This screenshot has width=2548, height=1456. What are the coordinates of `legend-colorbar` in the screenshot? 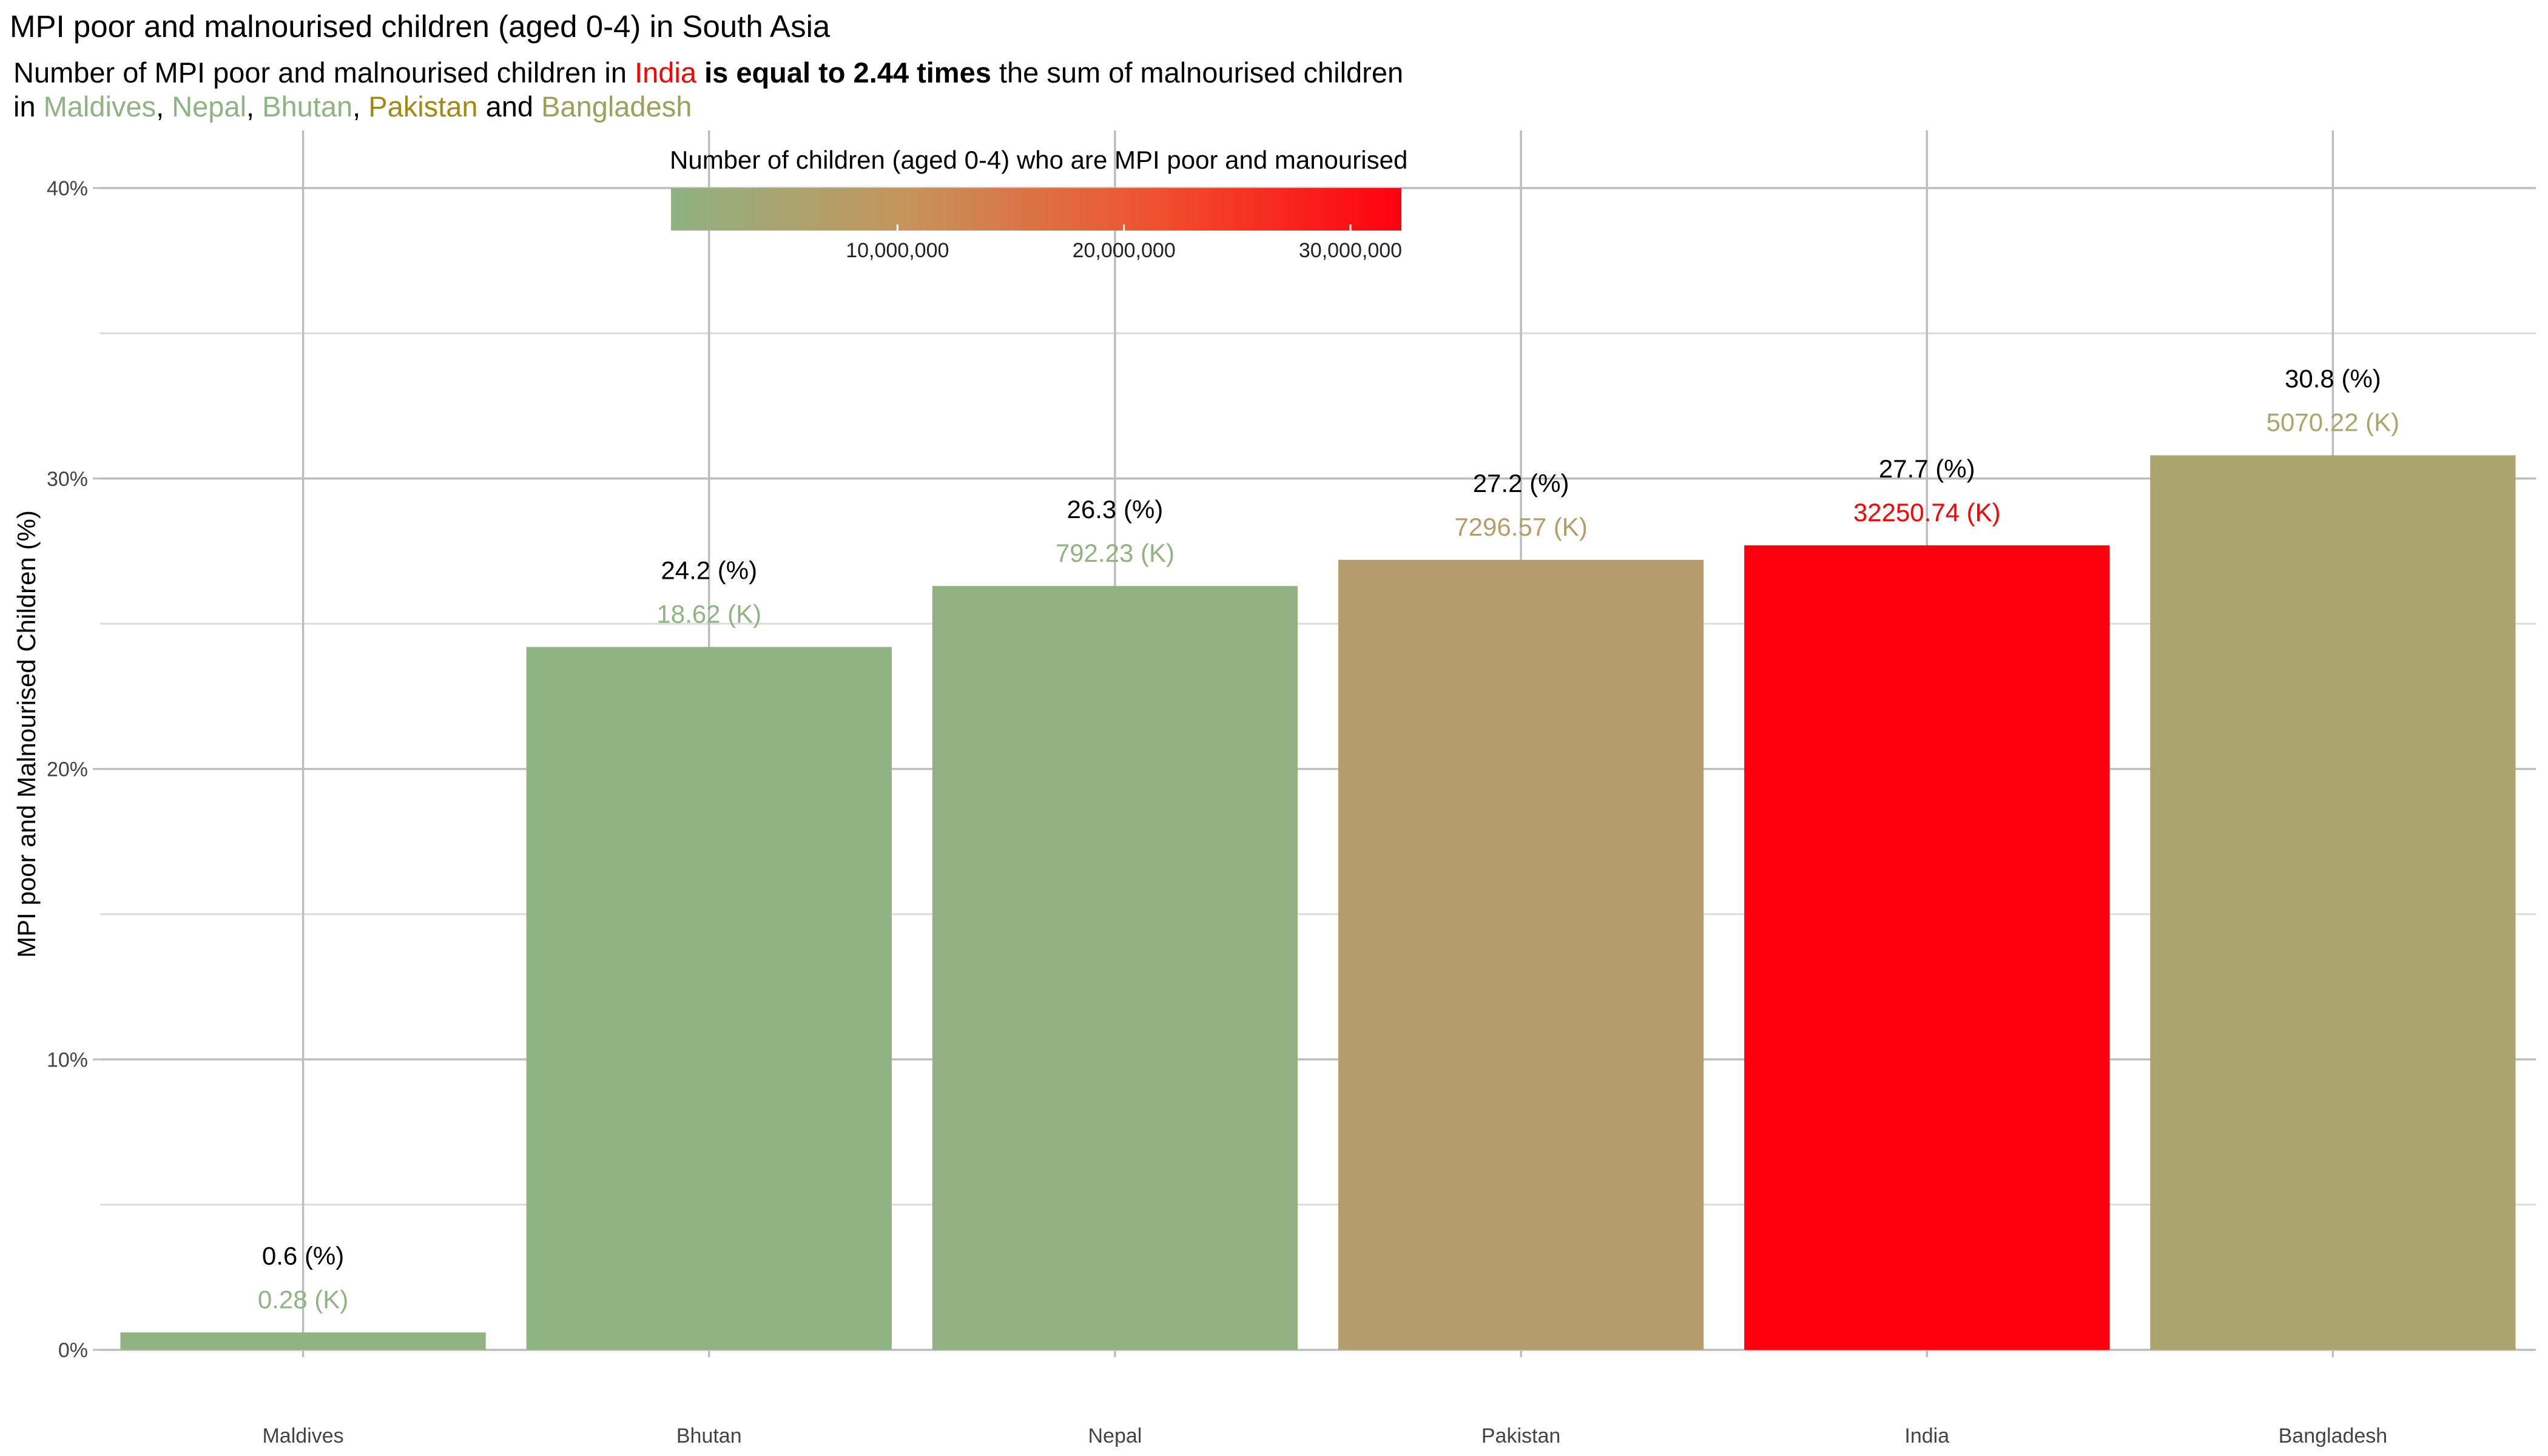 It's located at (1036, 209).